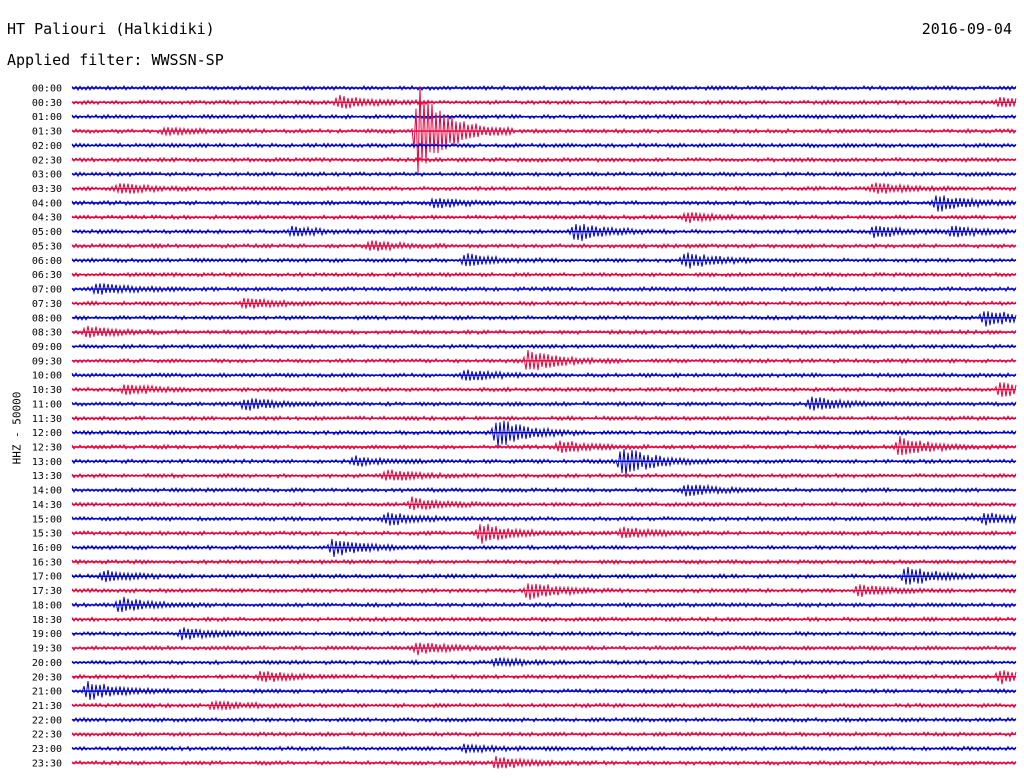  What do you see at coordinates (47, 692) in the screenshot?
I see `row-time-label: 21:00` at bounding box center [47, 692].